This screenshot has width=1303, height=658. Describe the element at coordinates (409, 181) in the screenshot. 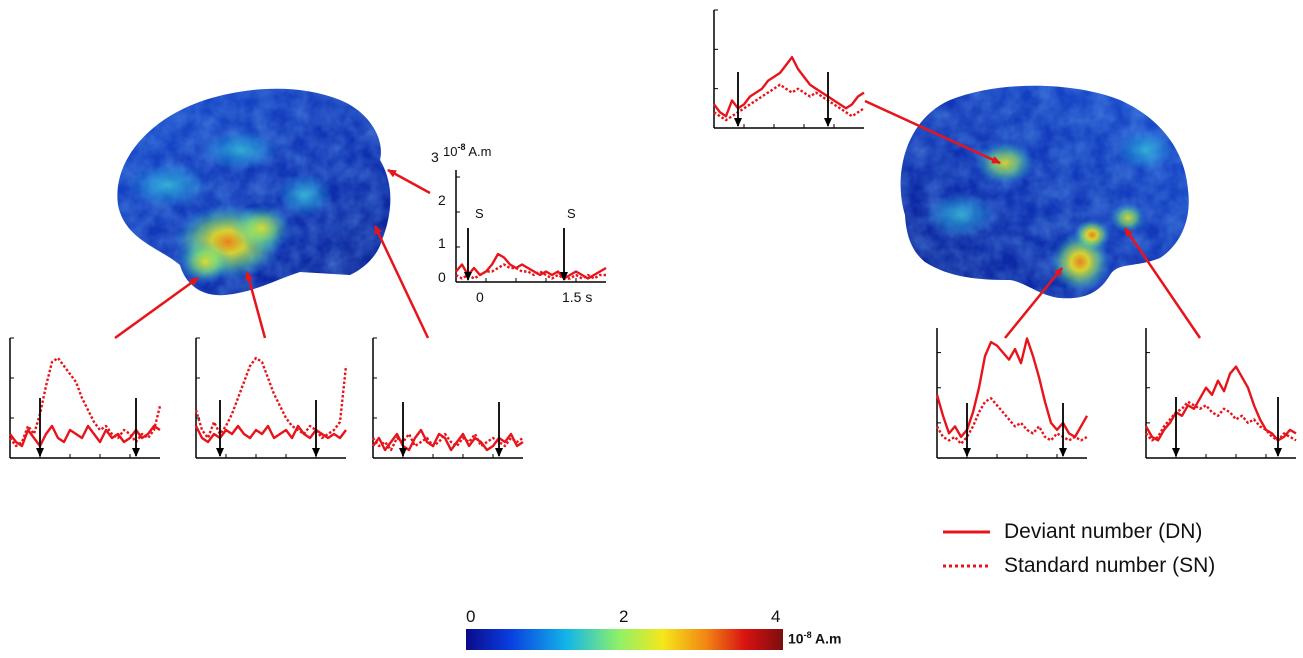

I see `arrow-left-posterior` at that location.